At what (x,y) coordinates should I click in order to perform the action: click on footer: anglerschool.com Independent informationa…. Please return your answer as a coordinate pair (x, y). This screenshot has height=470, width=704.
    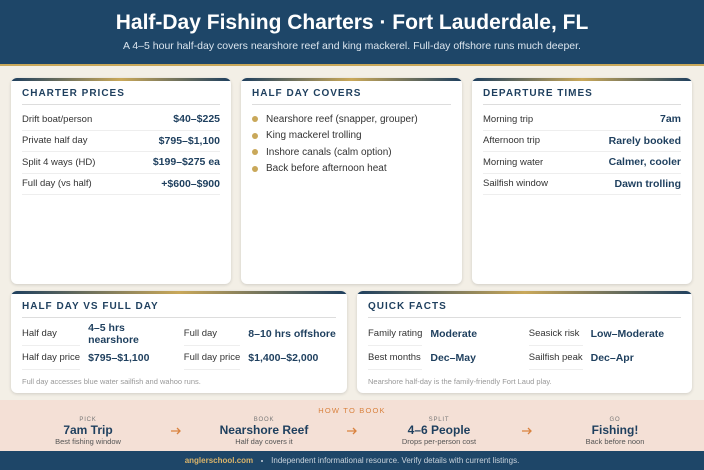
    Looking at the image, I should click on (352, 460).